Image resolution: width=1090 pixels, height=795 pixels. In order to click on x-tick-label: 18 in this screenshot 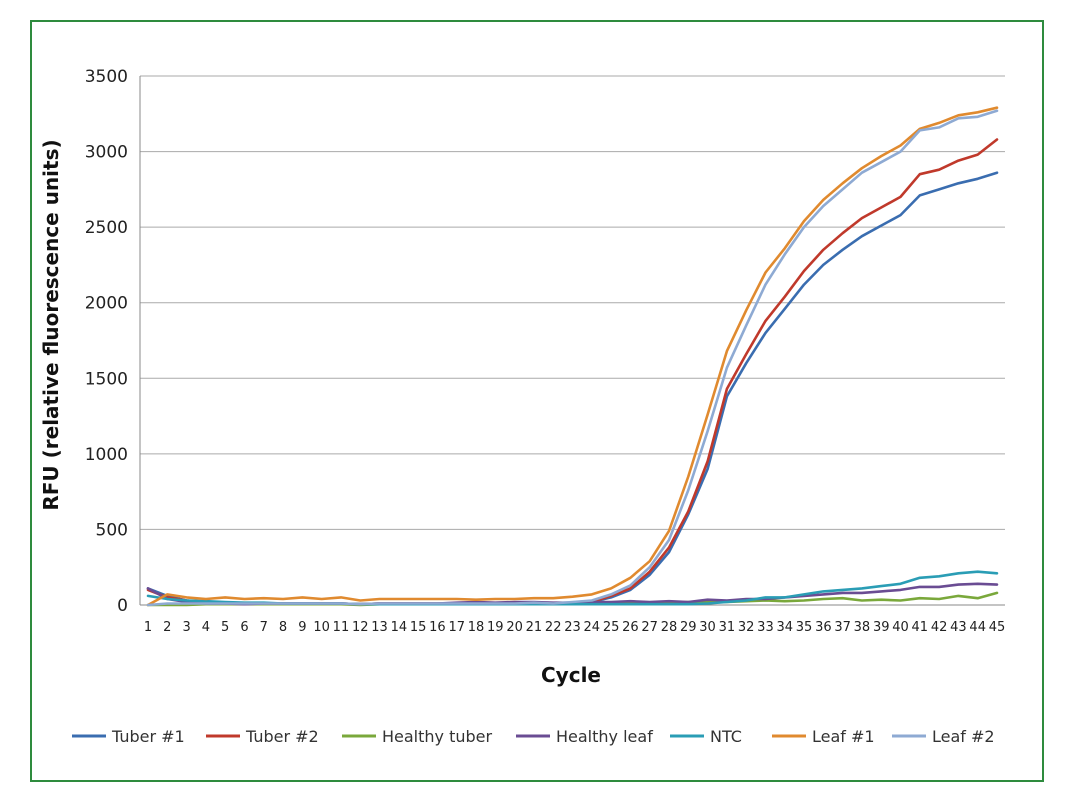, I will do `click(476, 627)`.